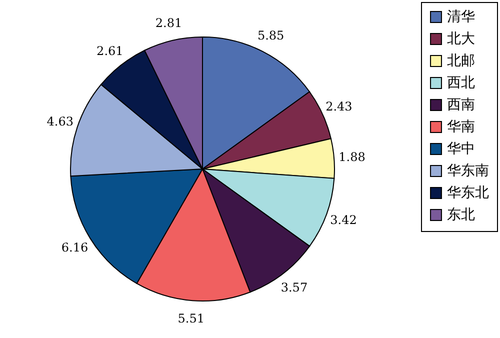 Image resolution: width=500 pixels, height=338 pixels. I want to click on legend-label: 西南, so click(461, 105).